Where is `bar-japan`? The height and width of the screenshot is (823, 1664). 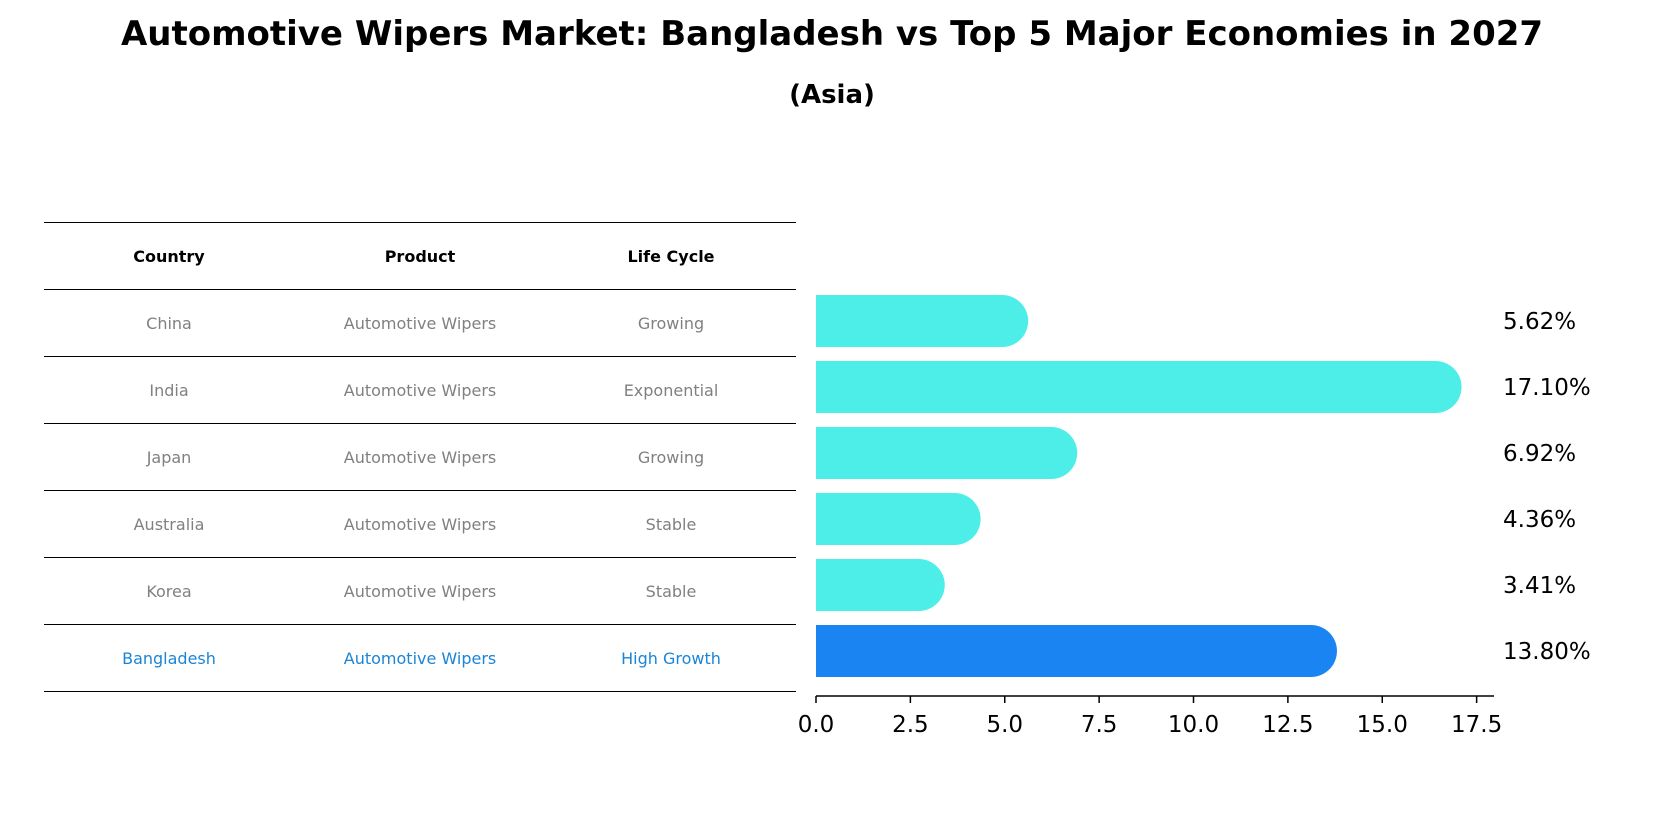
bar-japan is located at coordinates (947, 453).